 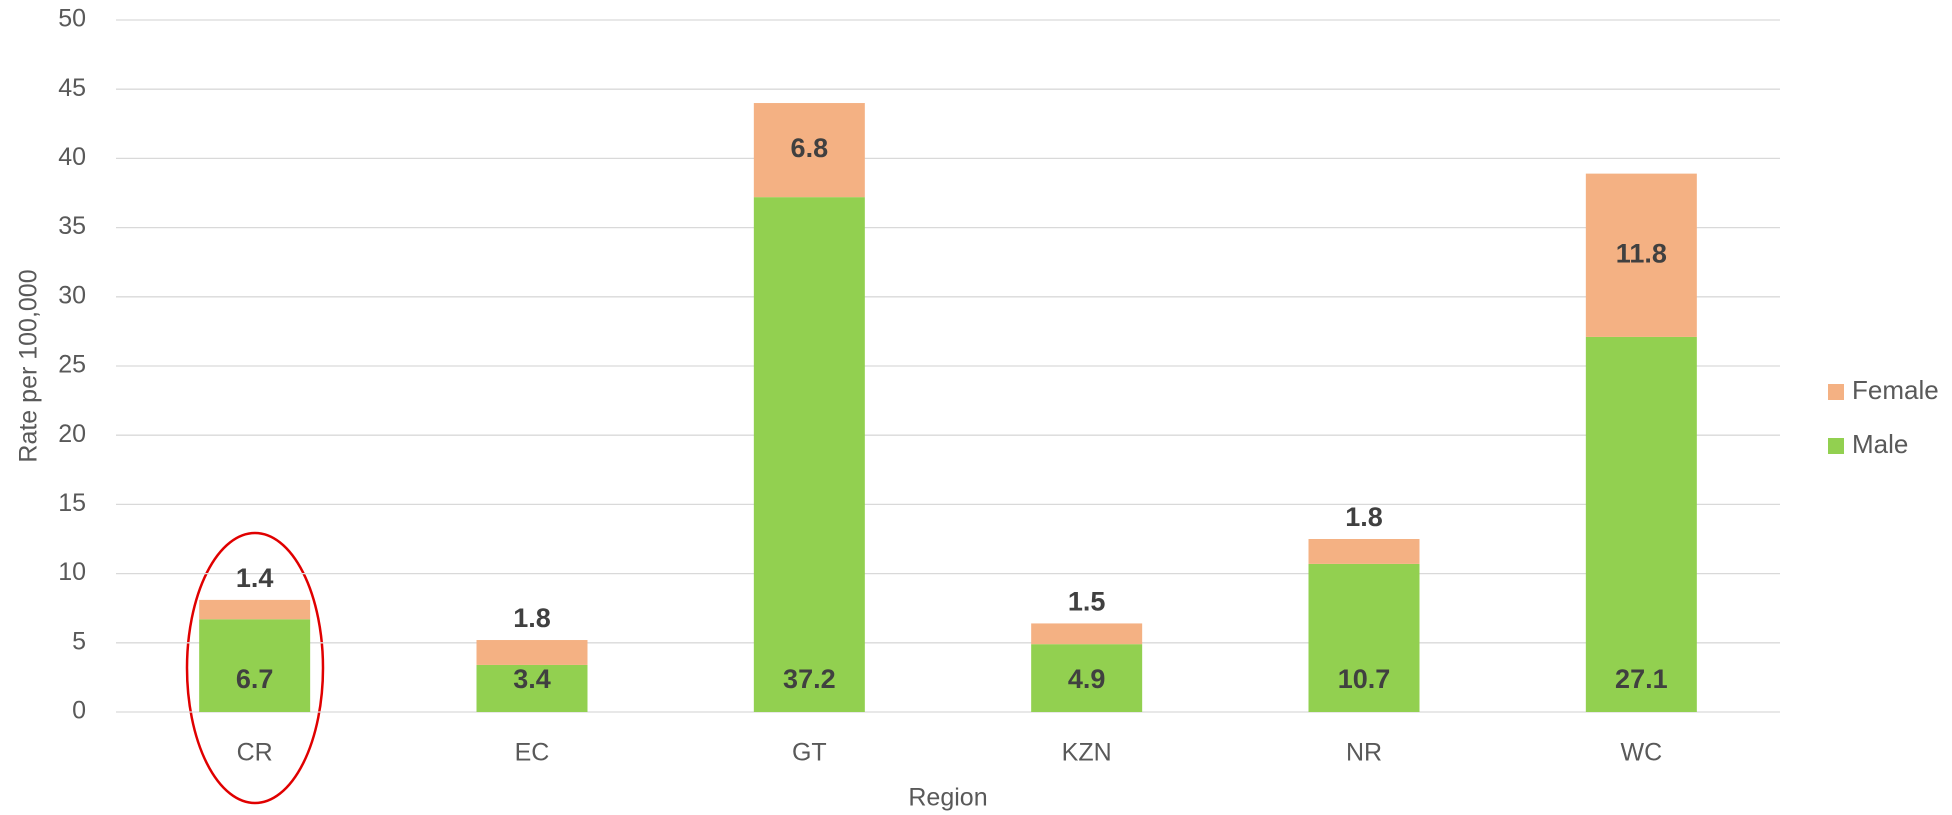 What do you see at coordinates (72, 434) in the screenshot?
I see `y-tick-label: 20` at bounding box center [72, 434].